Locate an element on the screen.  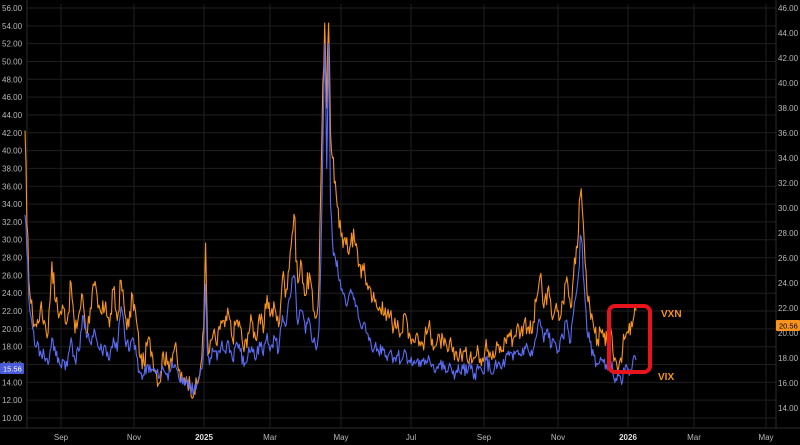
right-tick-label: 46.00 is located at coordinates (788, 8).